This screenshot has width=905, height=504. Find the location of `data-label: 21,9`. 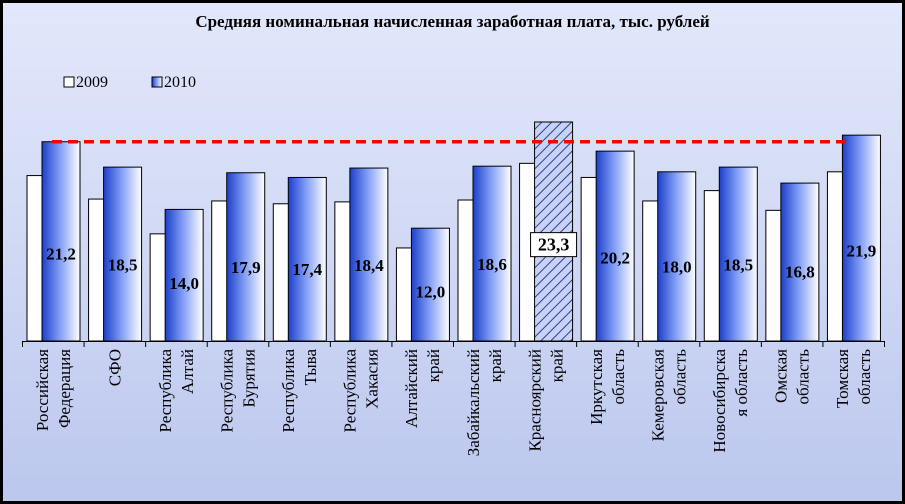

data-label: 21,9 is located at coordinates (862, 250).